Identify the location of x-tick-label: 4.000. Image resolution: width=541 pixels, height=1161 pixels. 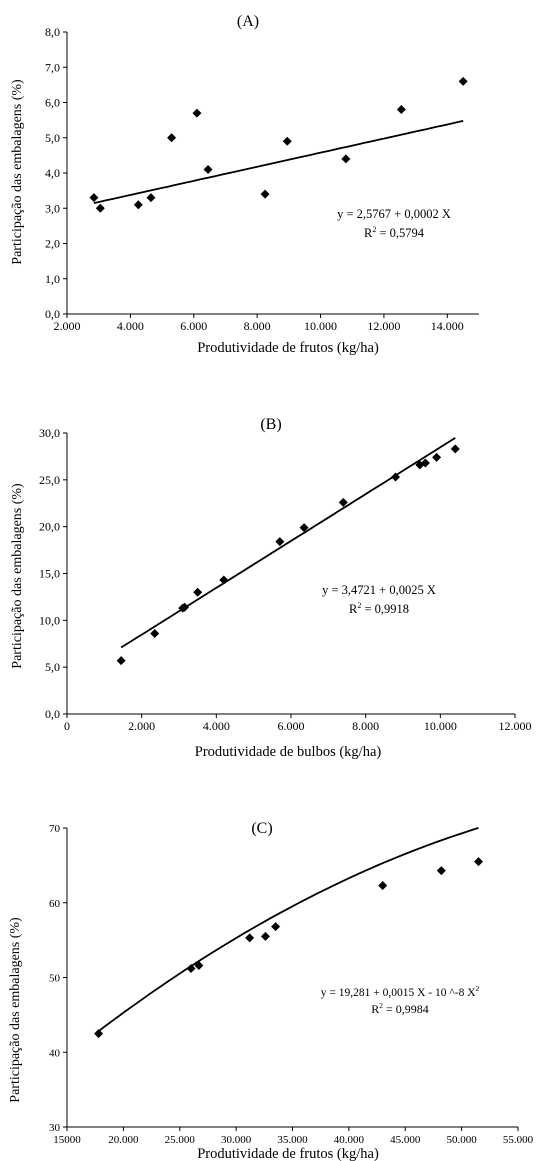
(130, 326).